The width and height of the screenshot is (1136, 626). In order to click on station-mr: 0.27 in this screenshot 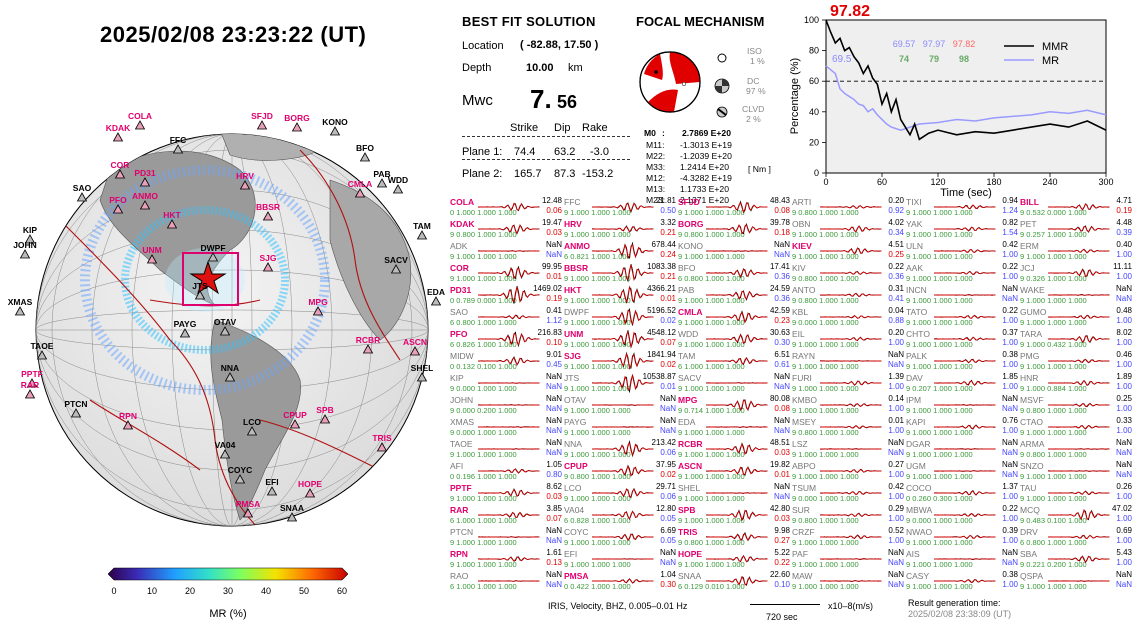, I will do `click(782, 540)`.